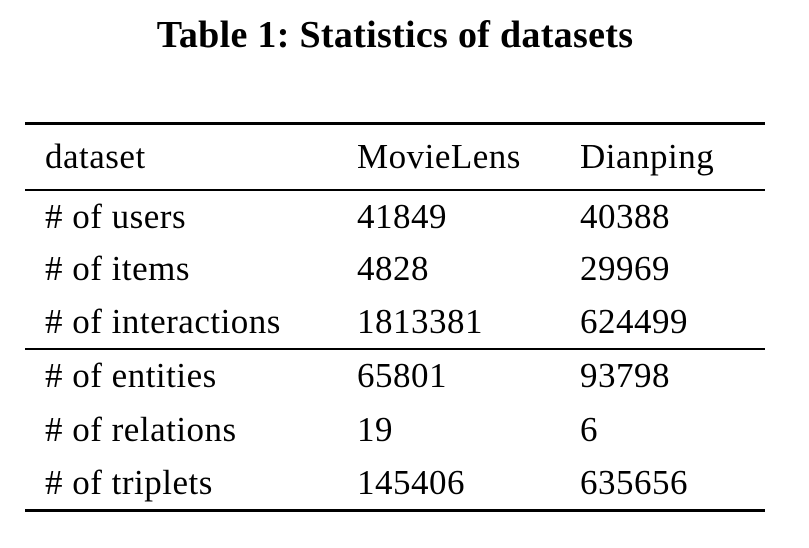  I want to click on cell-dianping: 635656, so click(634, 482).